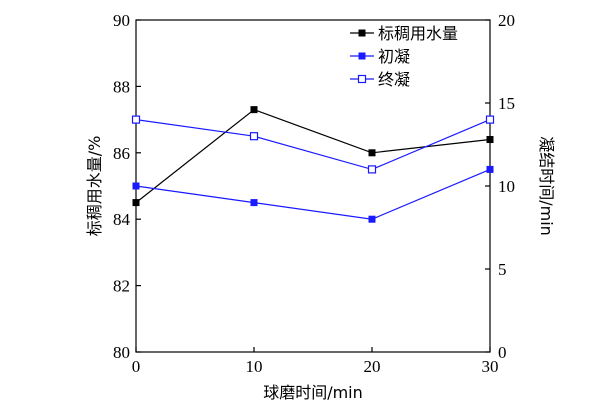 This screenshot has width=590, height=407. I want to click on right-y-tick-label: 0, so click(502, 352).